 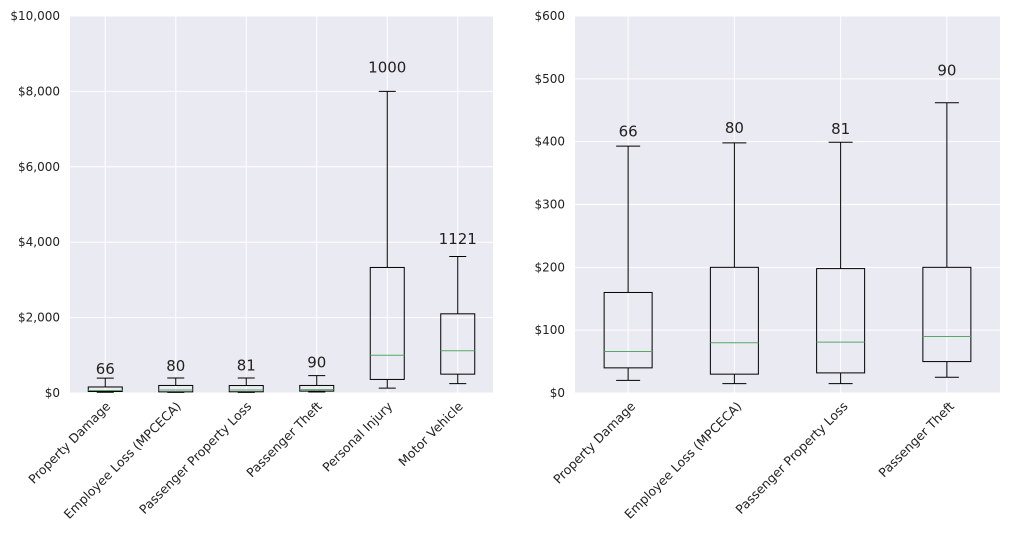 I want to click on box-plot-6: 1121, so click(x=458, y=307).